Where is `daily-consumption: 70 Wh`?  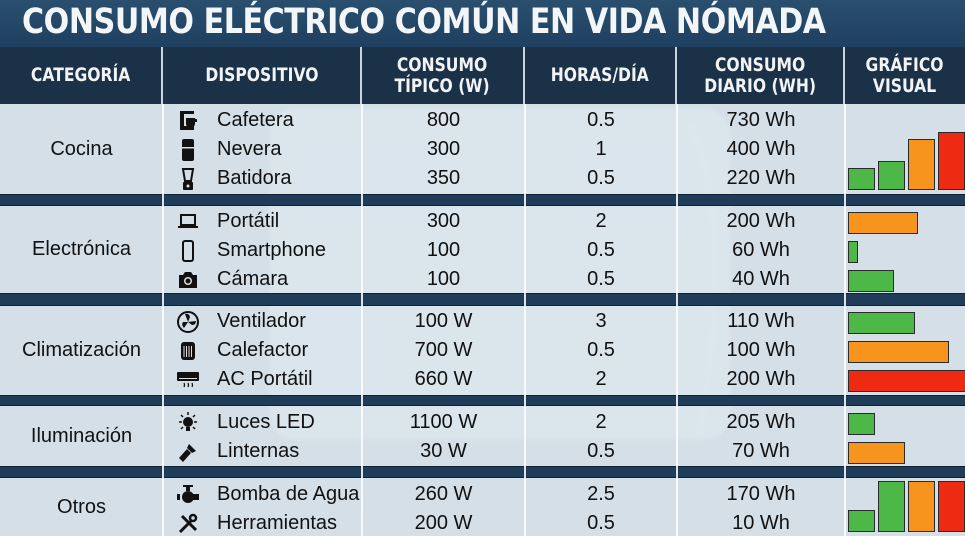
daily-consumption: 70 Wh is located at coordinates (761, 451).